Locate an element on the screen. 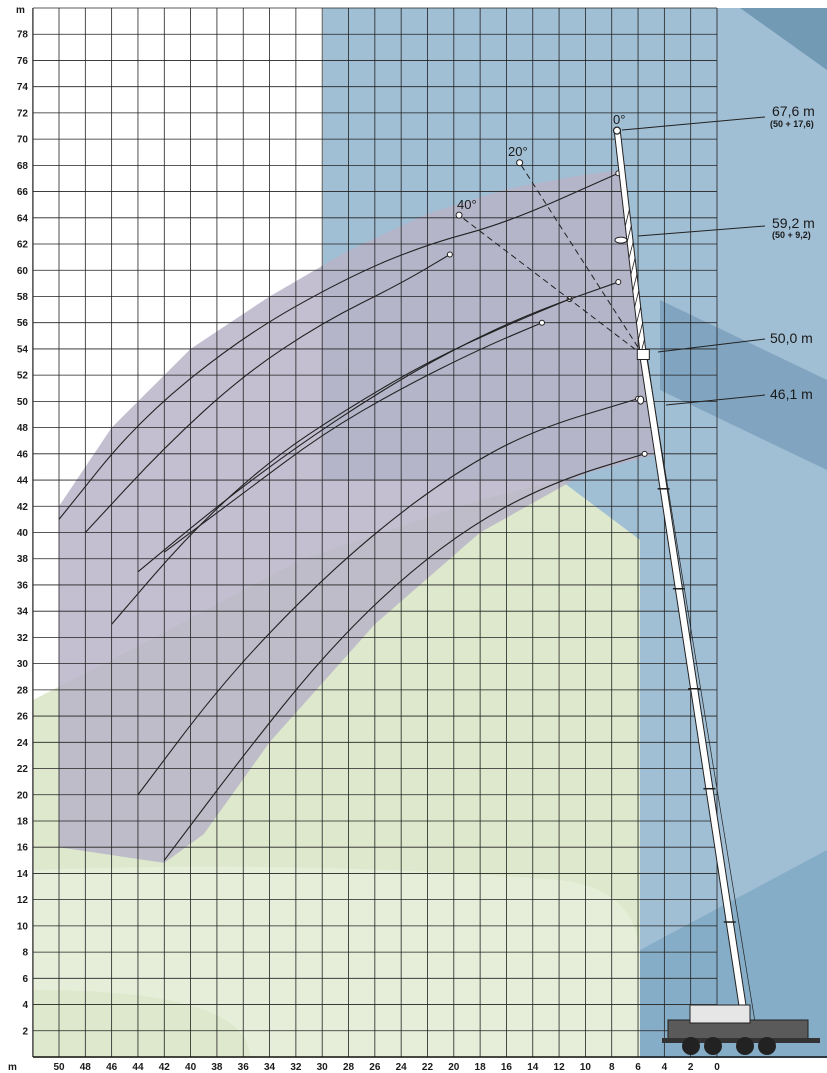 The height and width of the screenshot is (1073, 827). carrier-cab is located at coordinates (720, 1014).